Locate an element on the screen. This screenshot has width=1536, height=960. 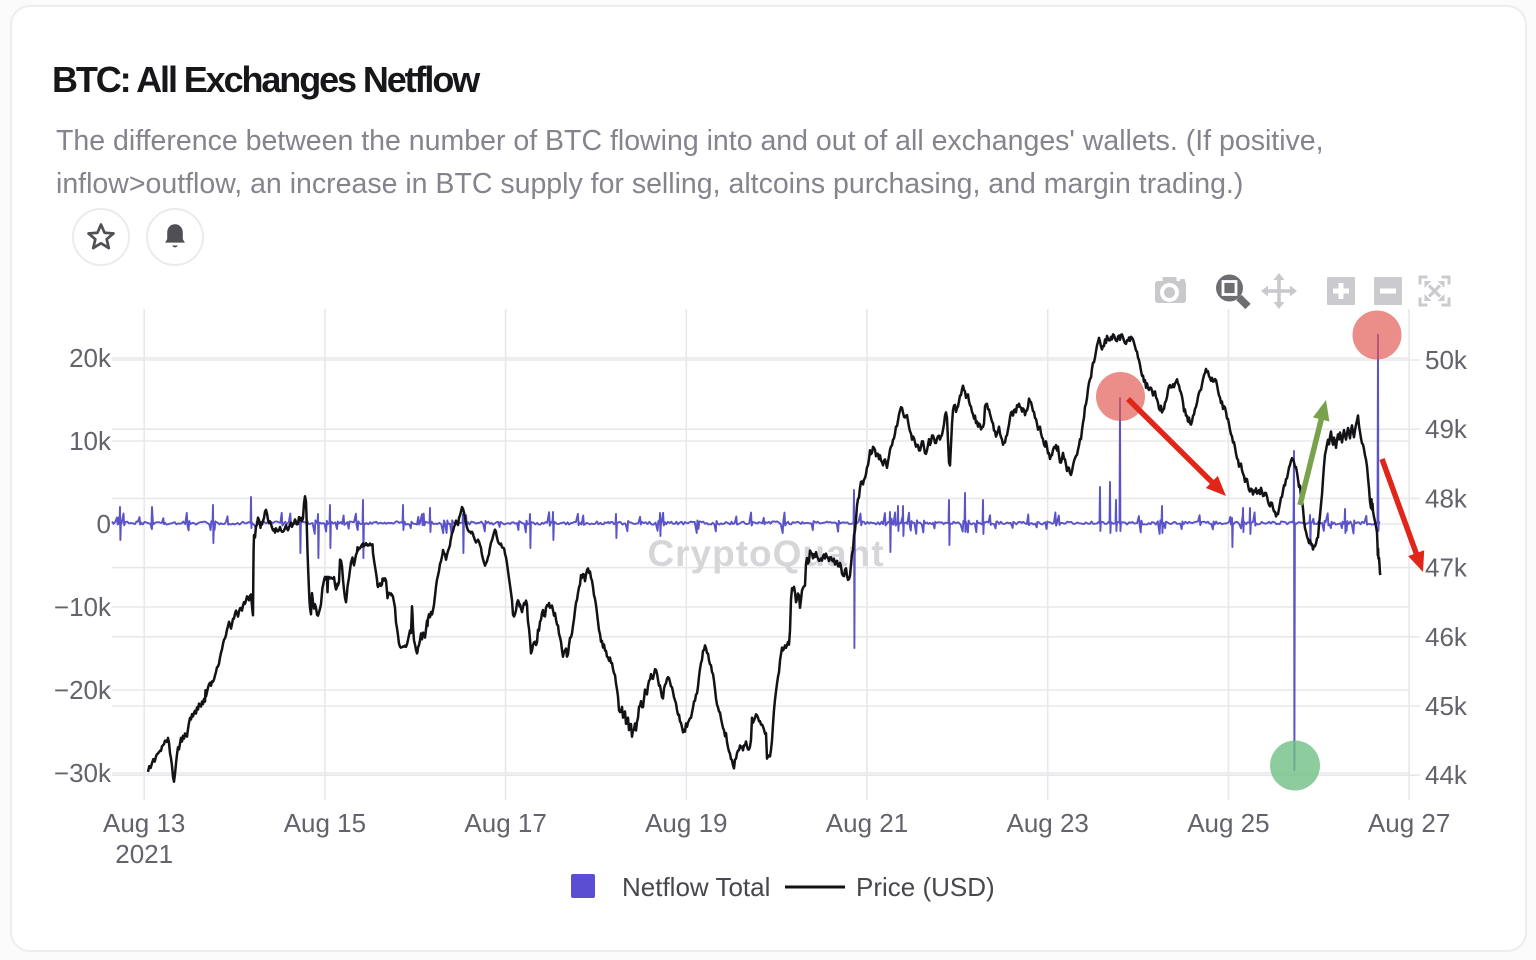
svg-text: Aug 17 is located at coordinates (505, 823).